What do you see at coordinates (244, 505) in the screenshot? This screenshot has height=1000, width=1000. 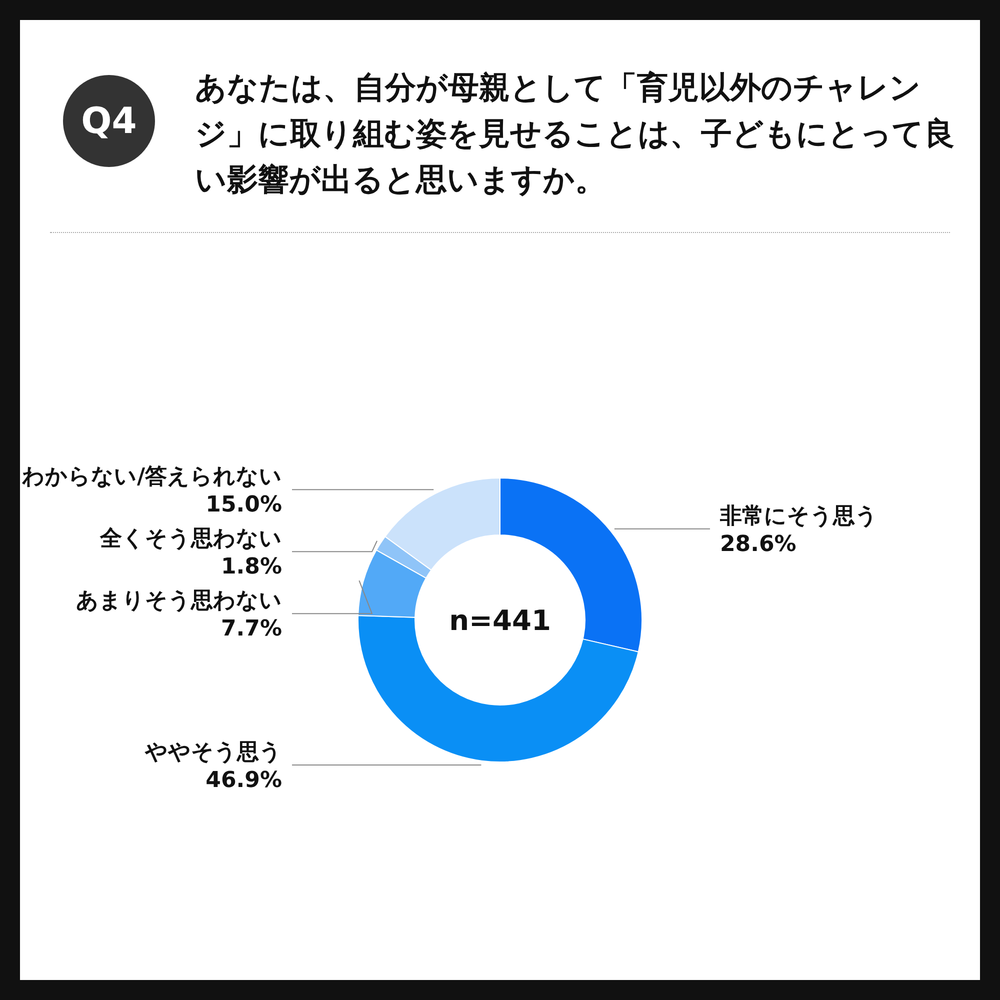 I see `data-label: 15.0%` at bounding box center [244, 505].